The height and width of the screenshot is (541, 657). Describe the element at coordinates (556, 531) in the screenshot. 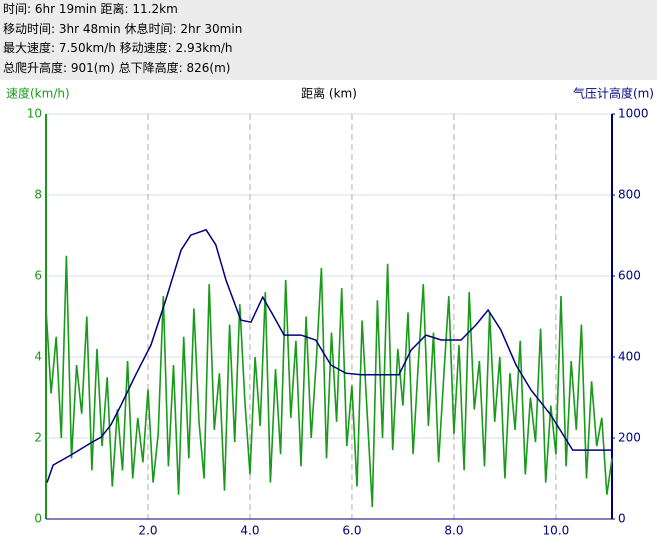

I see `x-tick-label: 10.0` at that location.